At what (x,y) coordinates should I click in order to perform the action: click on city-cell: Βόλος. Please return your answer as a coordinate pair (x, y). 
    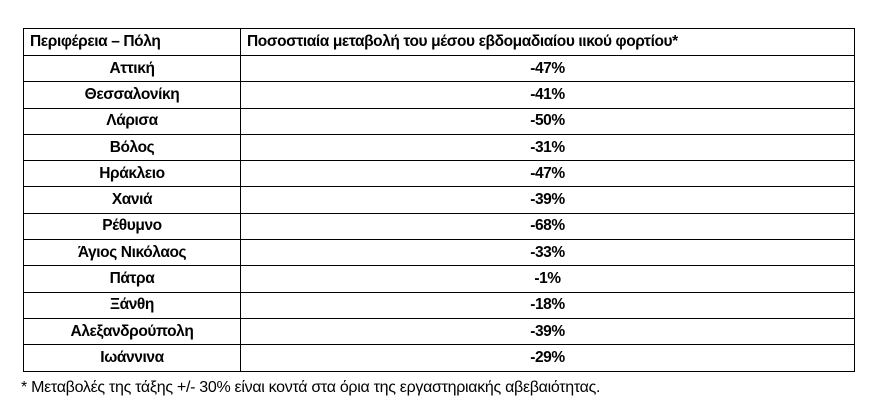
    Looking at the image, I should click on (132, 147).